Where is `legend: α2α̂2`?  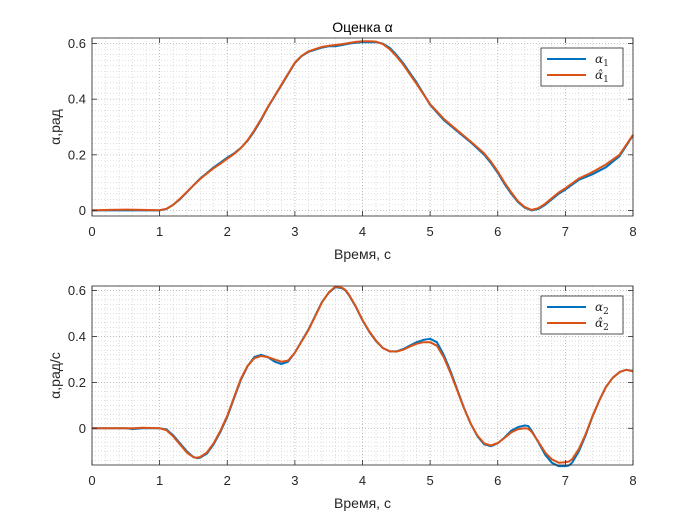
legend: α2α̂2 is located at coordinates (582, 315).